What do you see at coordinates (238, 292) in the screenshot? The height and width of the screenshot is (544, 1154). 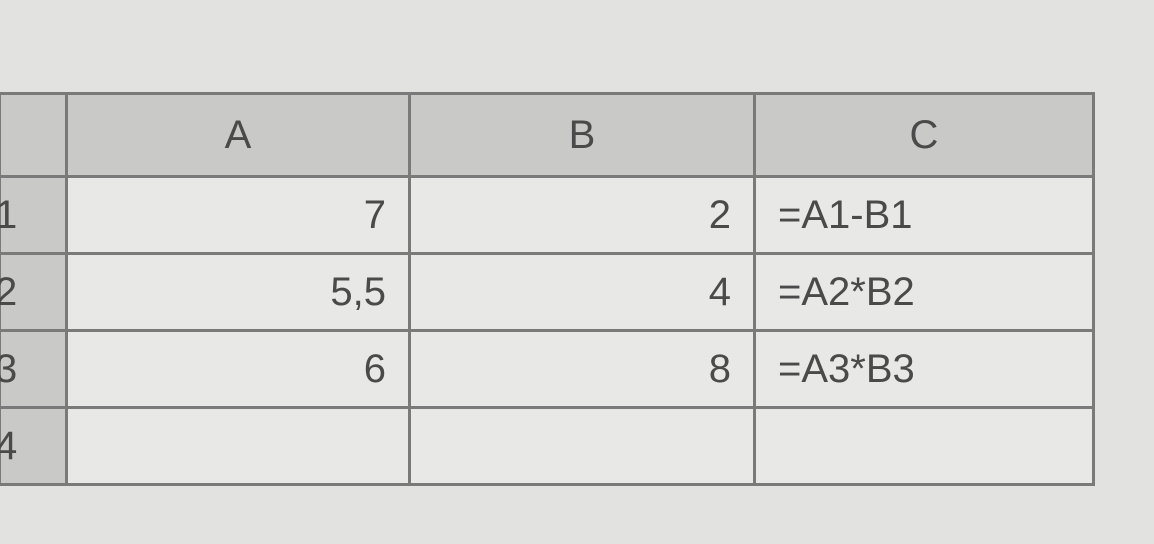 I see `cell-a2: 5,5` at bounding box center [238, 292].